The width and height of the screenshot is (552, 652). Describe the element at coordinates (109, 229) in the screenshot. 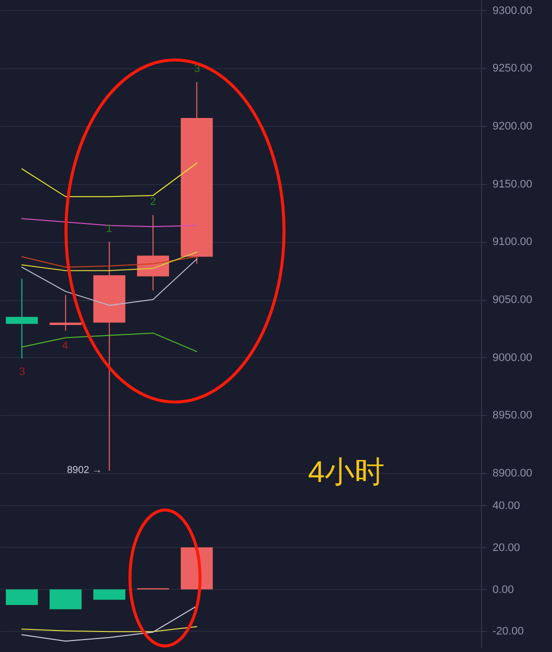

I see `annotation: 1` at that location.